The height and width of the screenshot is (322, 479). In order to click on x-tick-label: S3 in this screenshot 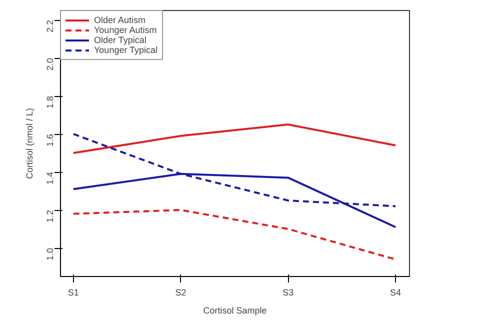, I will do `click(288, 293)`.